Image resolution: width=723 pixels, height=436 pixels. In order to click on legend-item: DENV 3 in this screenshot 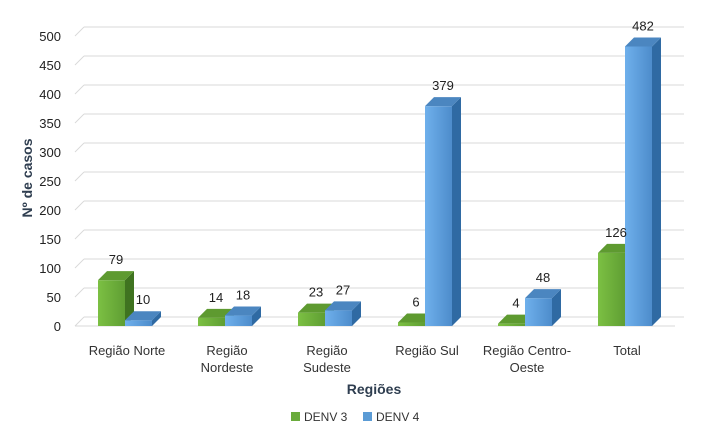, I will do `click(319, 417)`.